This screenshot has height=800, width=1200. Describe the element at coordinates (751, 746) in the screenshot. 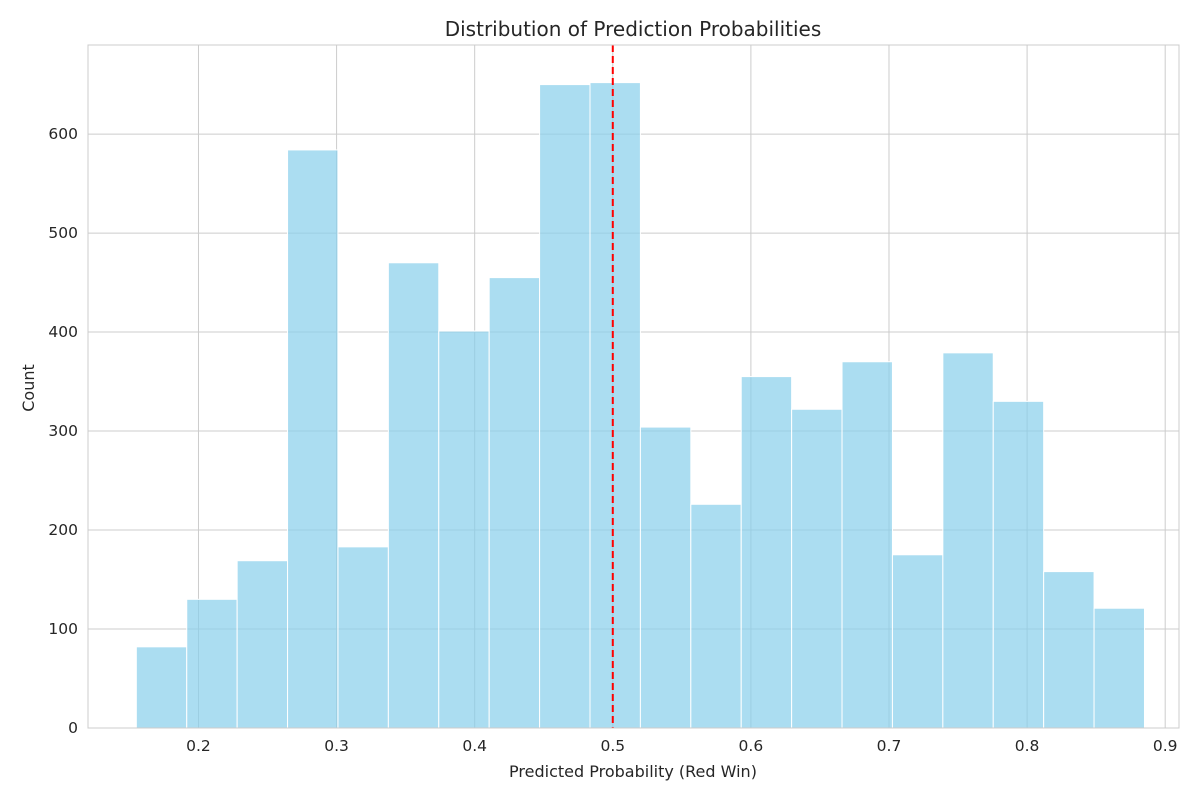

I see `x-tick-label: 0.6` at that location.